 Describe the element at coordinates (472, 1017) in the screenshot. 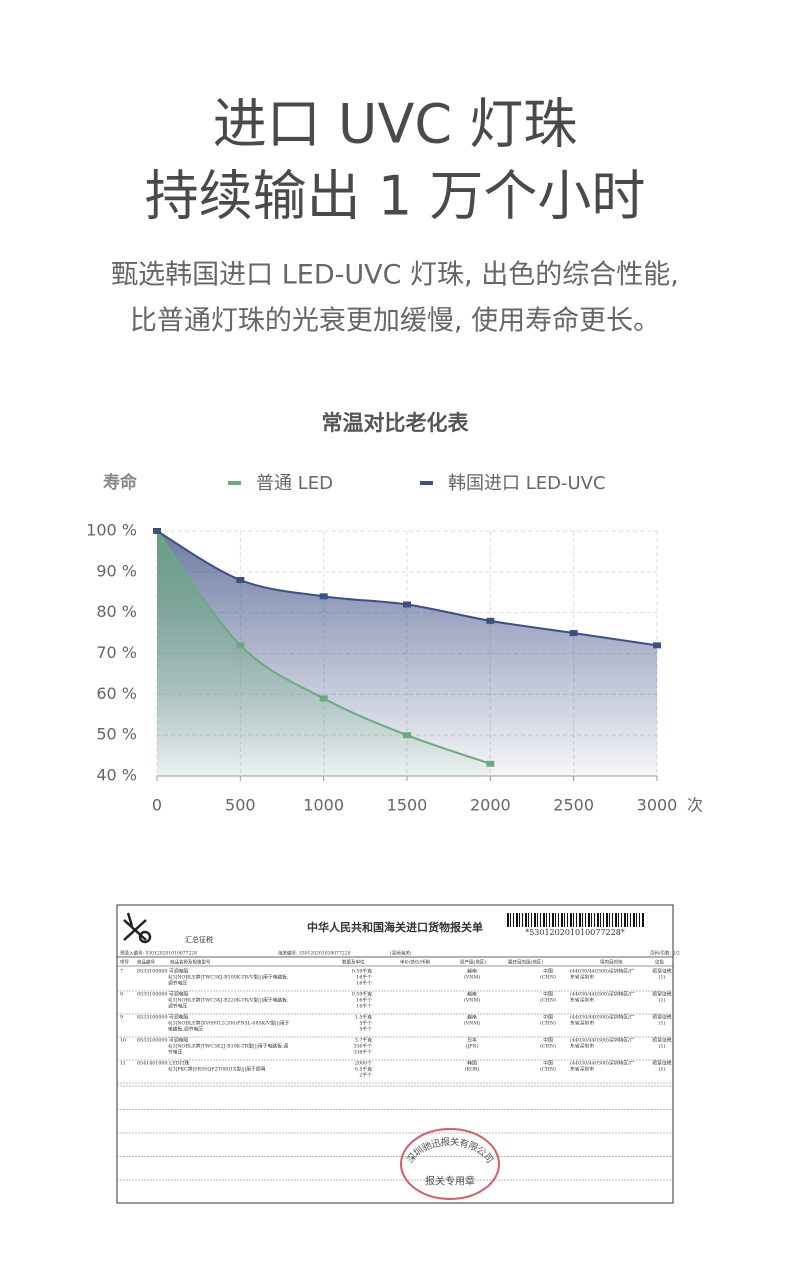

I see `cell-text: 越南` at that location.